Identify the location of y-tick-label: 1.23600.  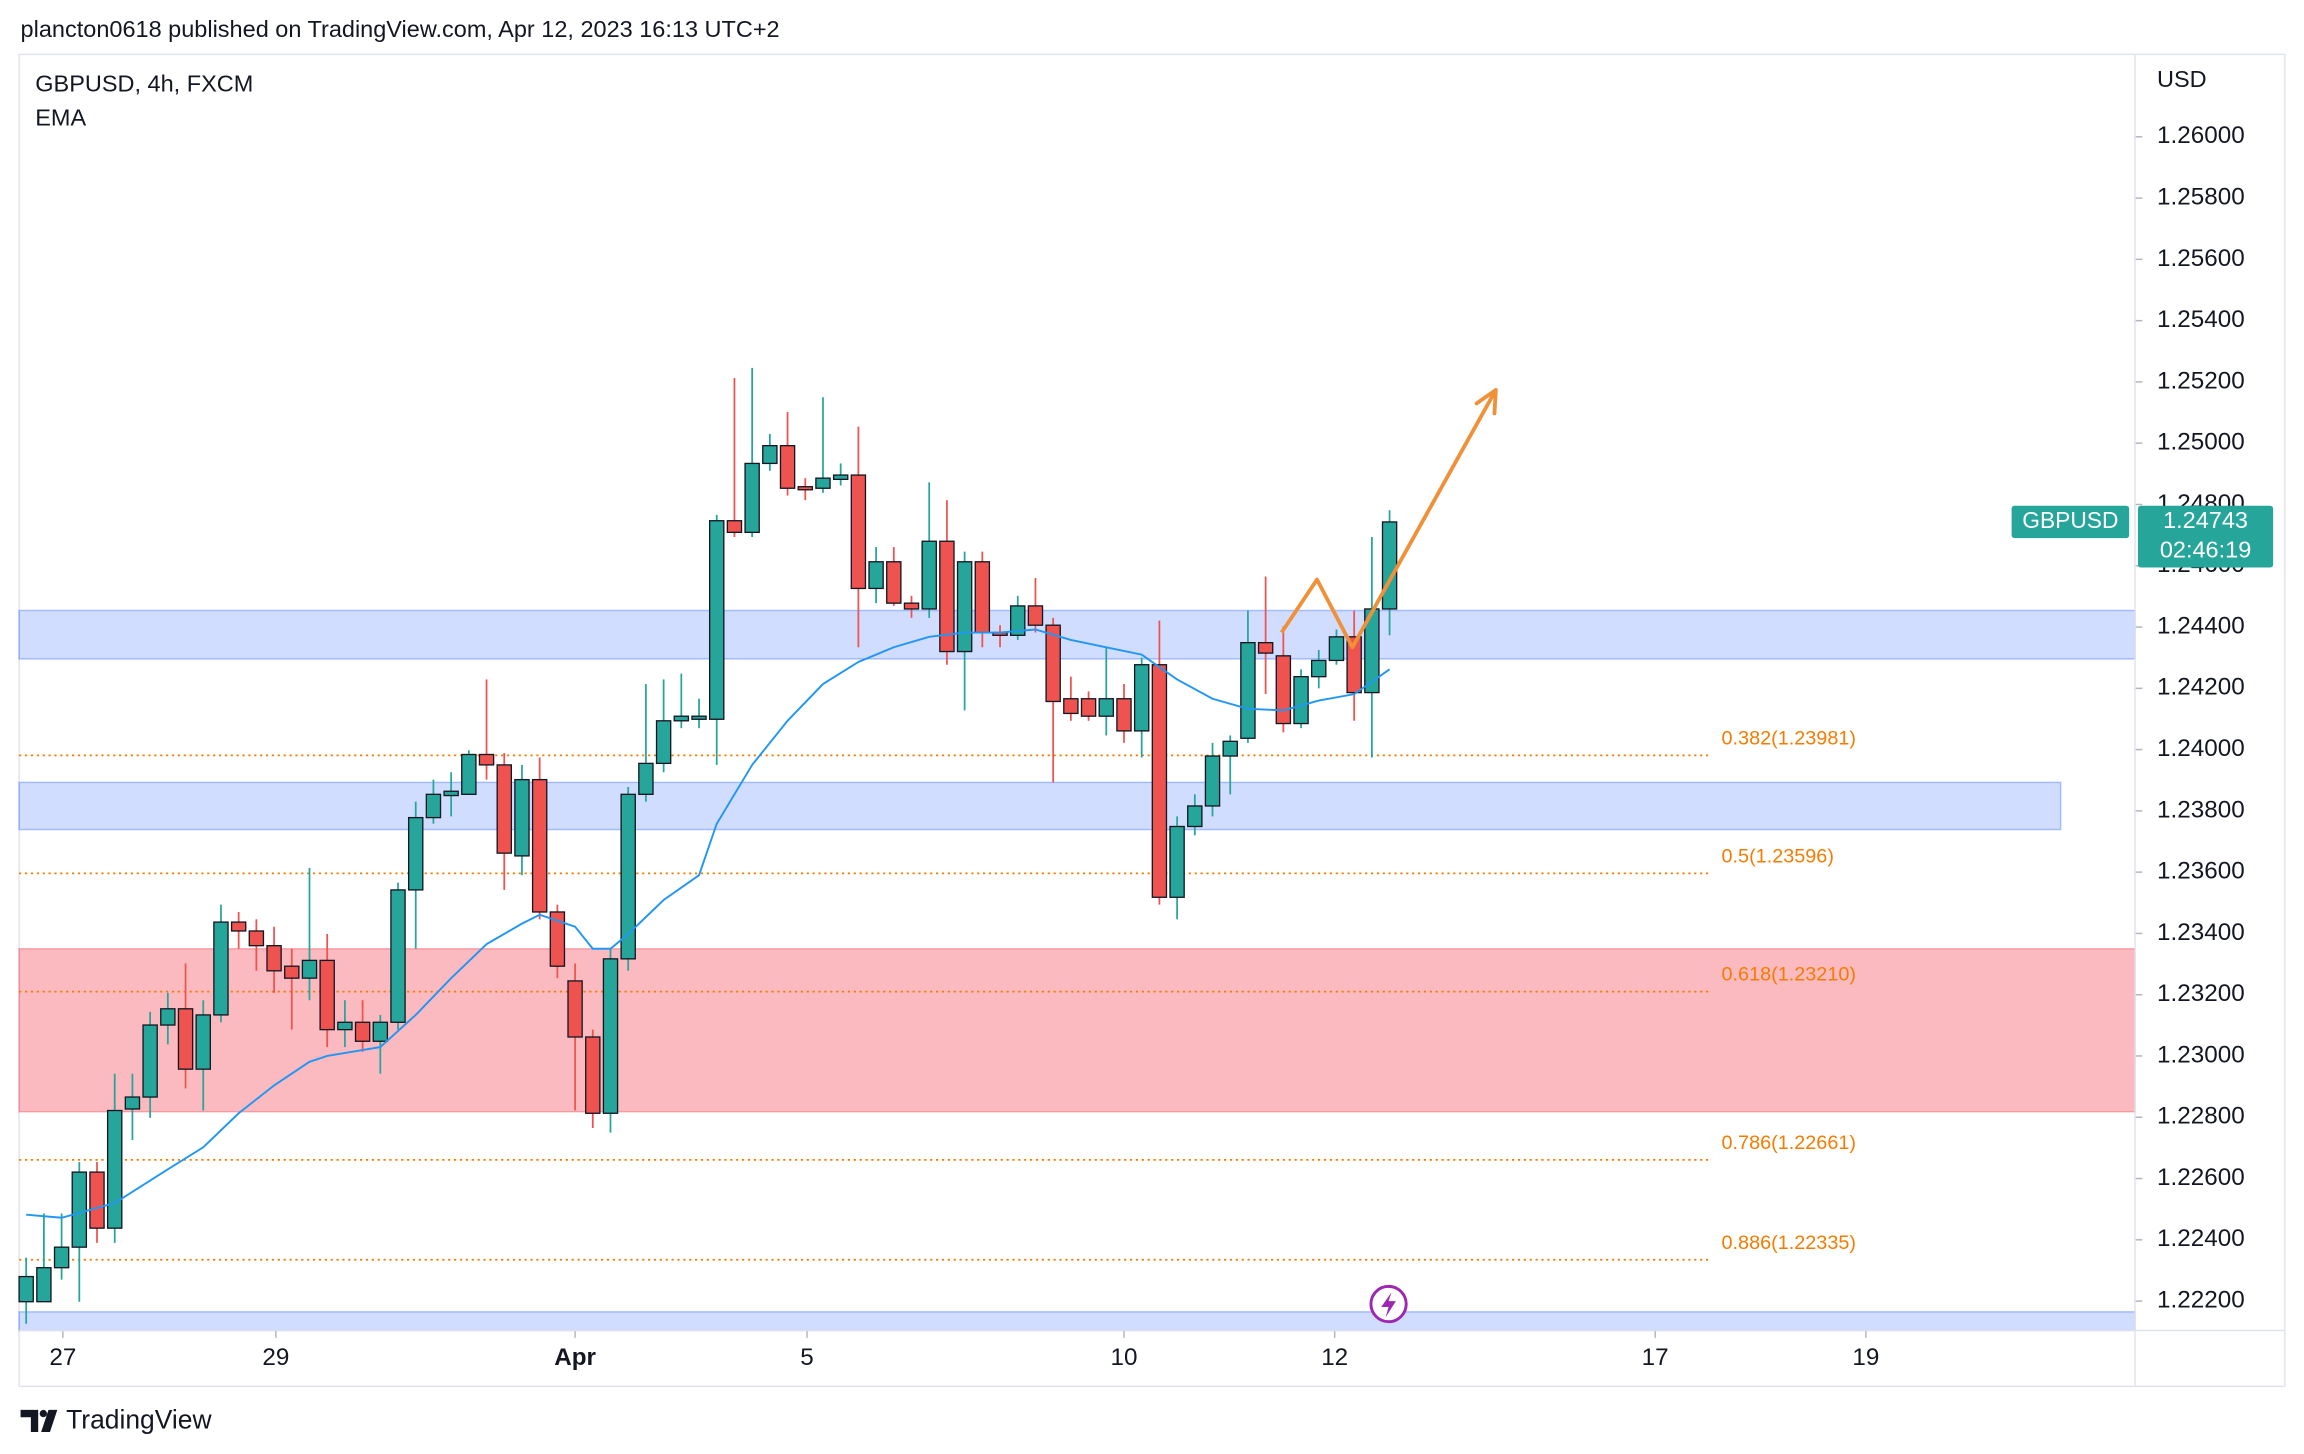
(2201, 871).